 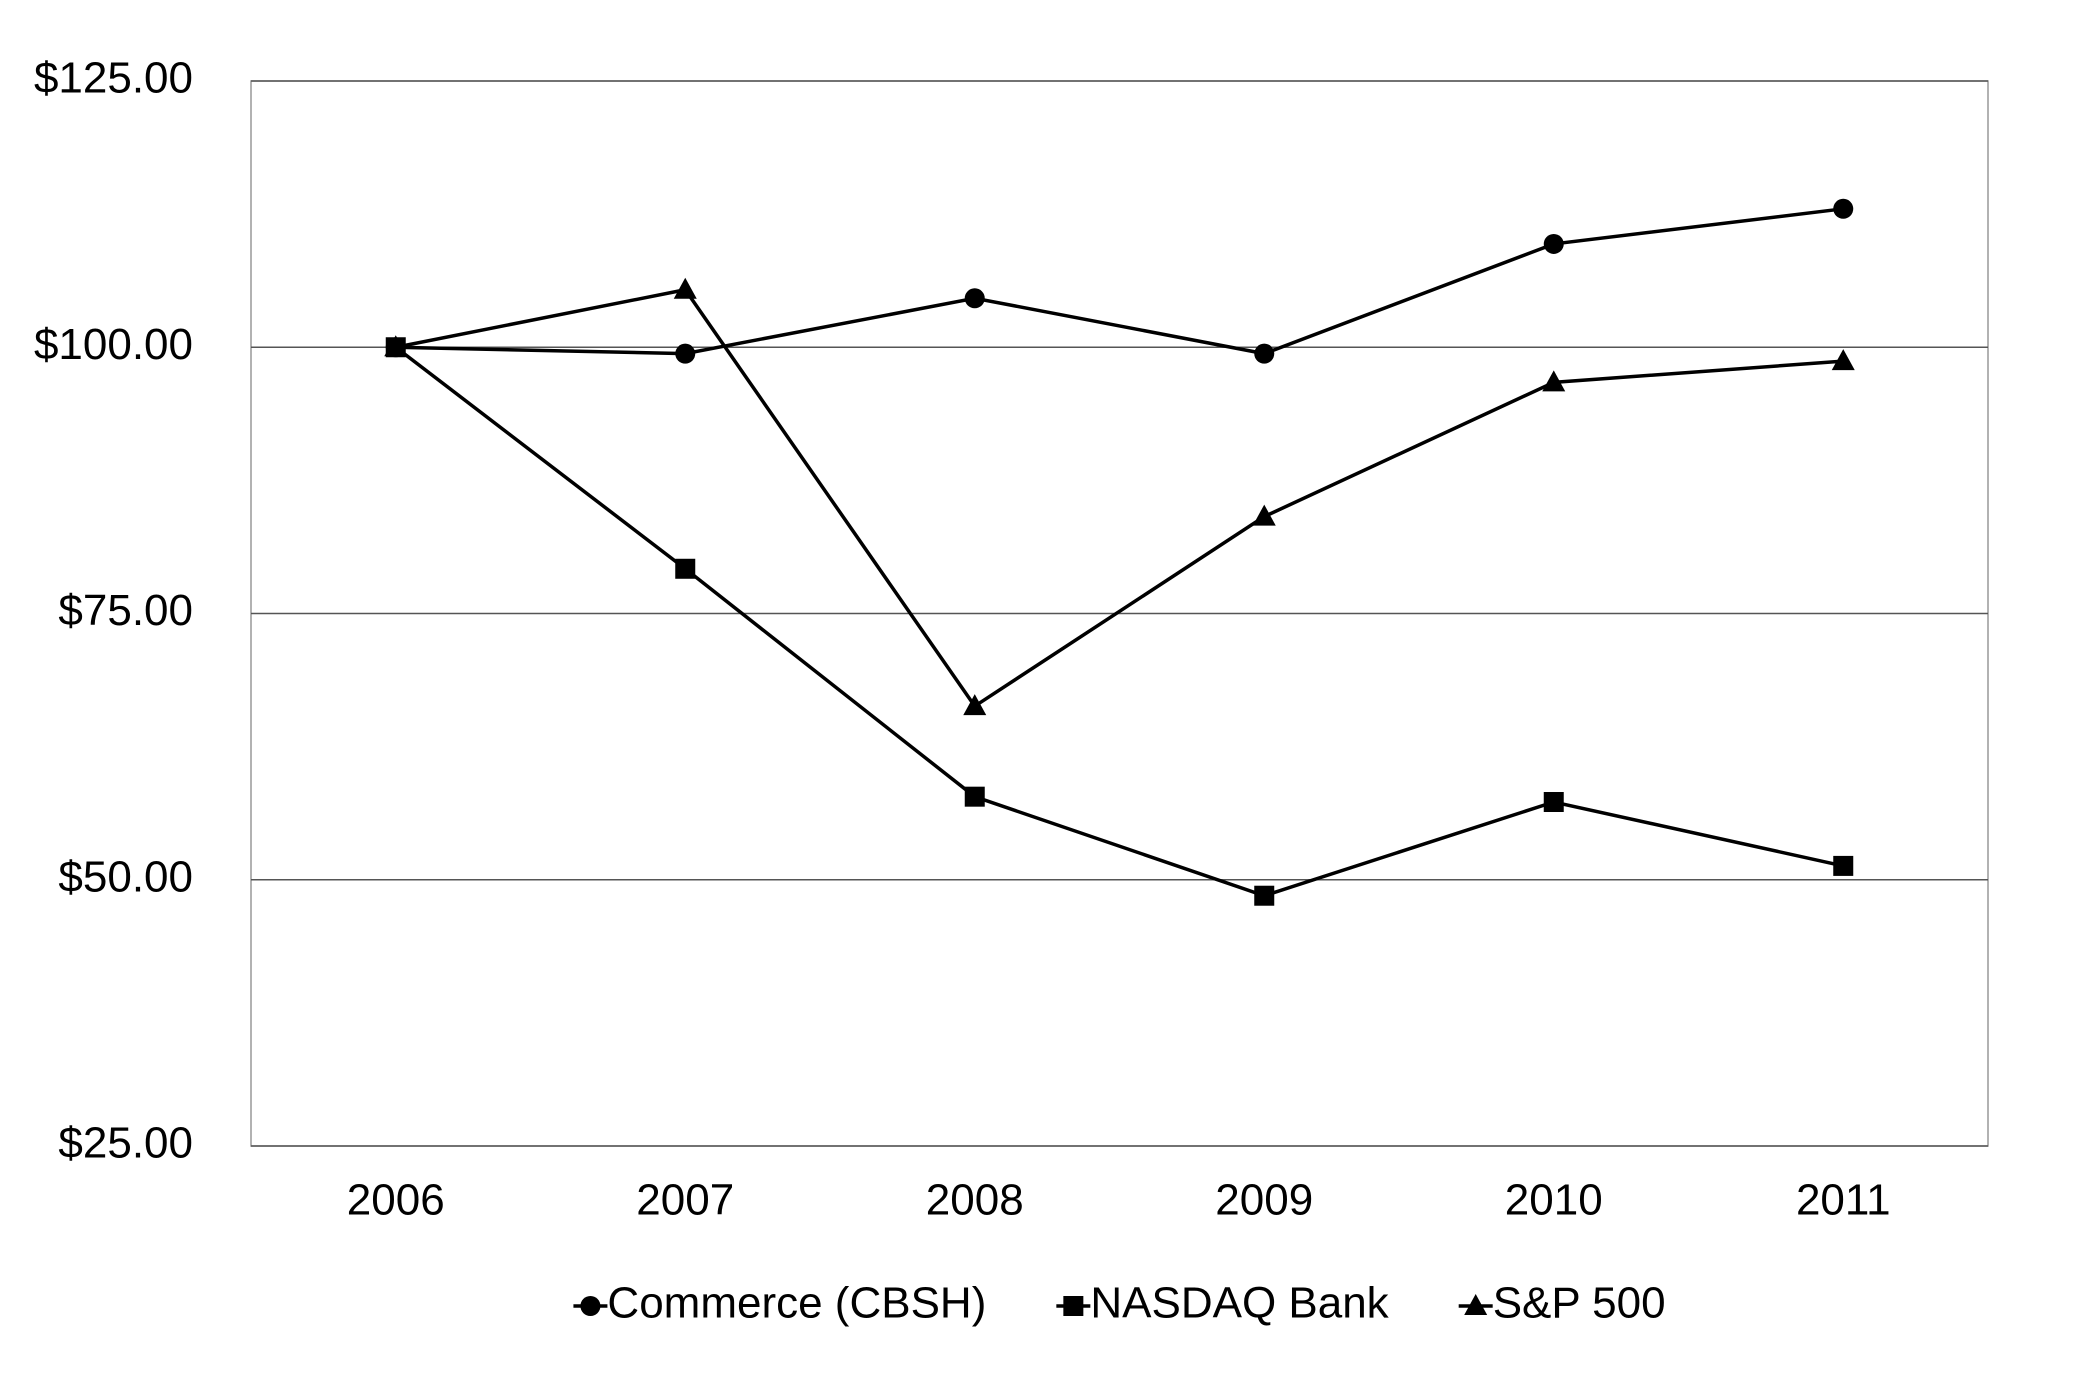 What do you see at coordinates (685, 1200) in the screenshot?
I see `x-tick-label: 2007` at bounding box center [685, 1200].